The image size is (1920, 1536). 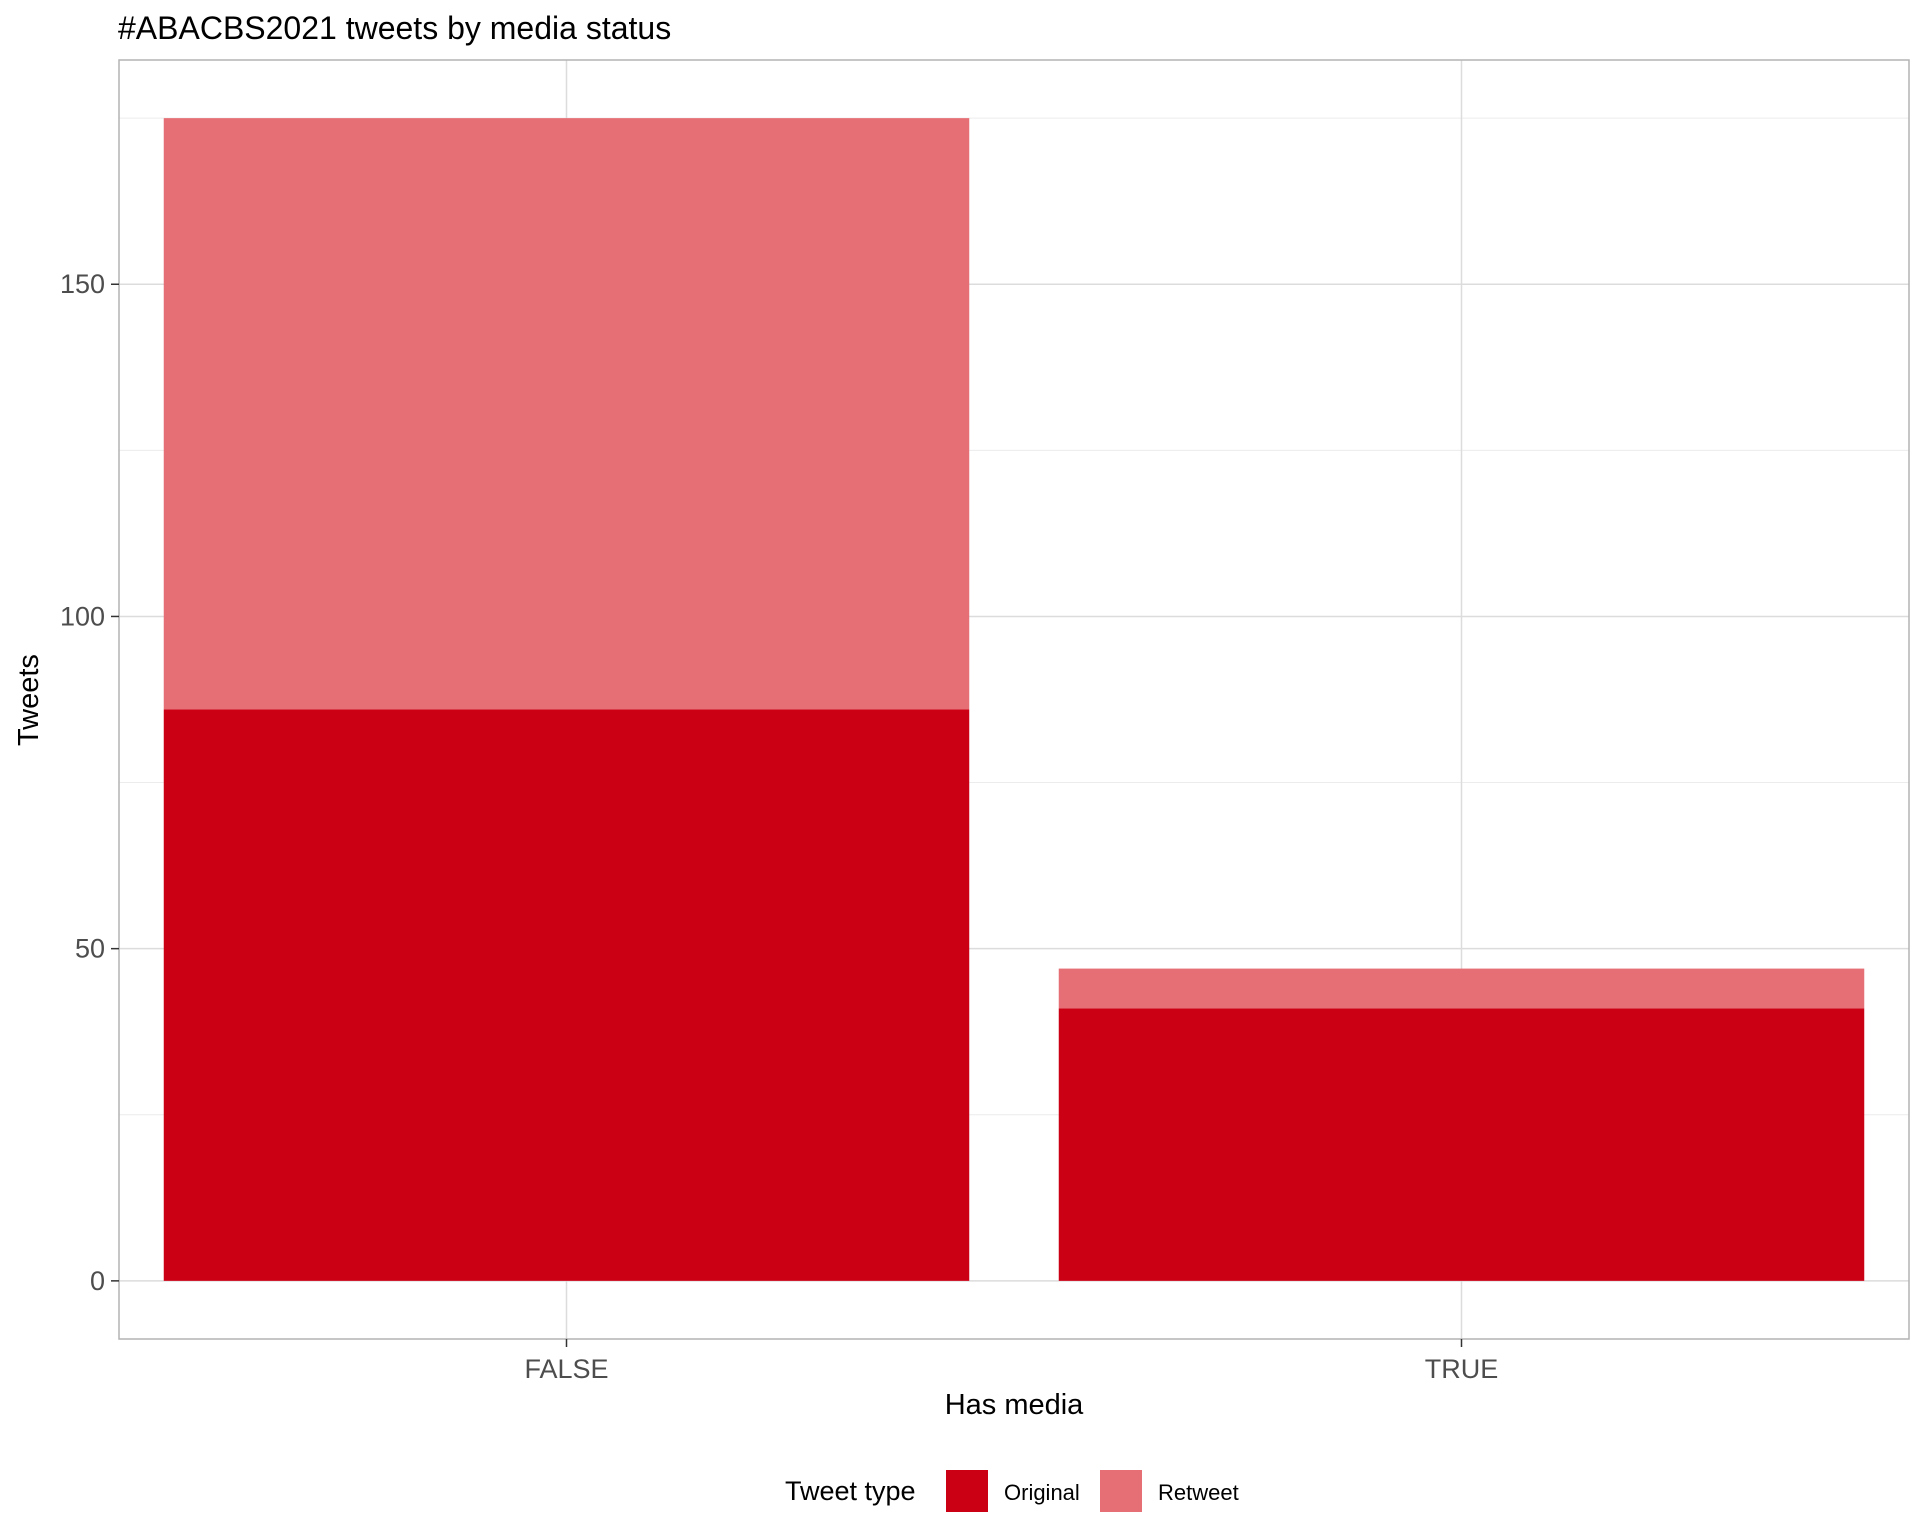 I want to click on bar-original-true, so click(x=1461, y=1144).